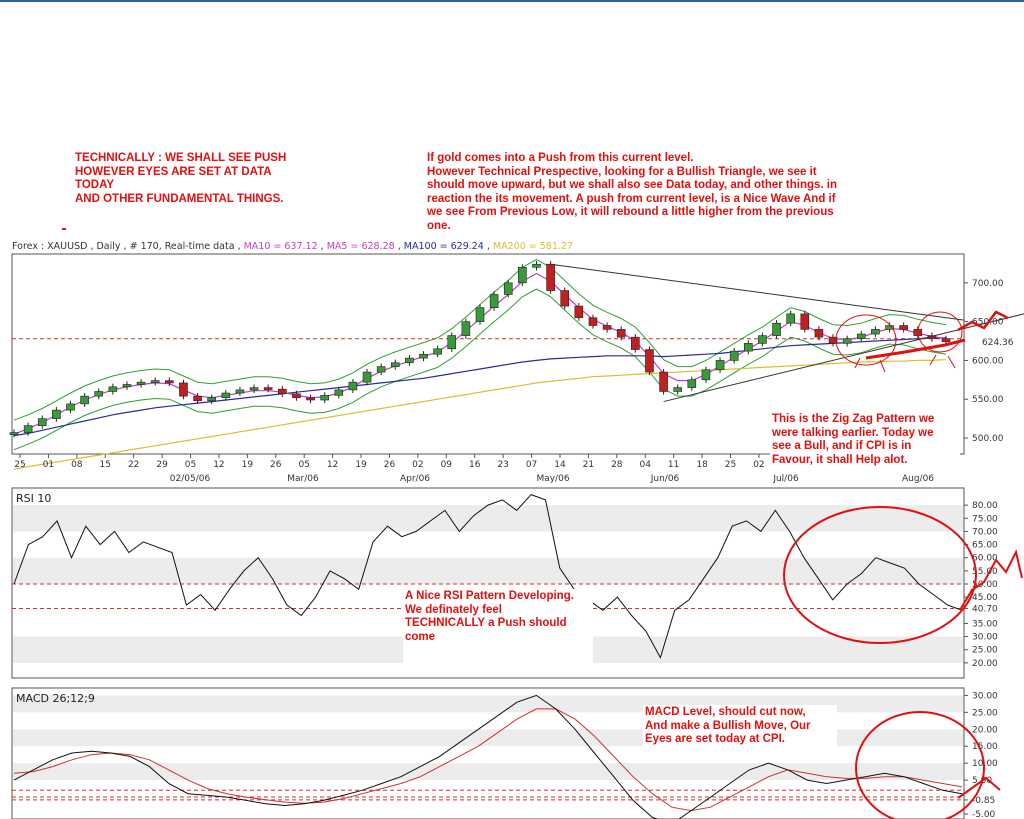  Describe the element at coordinates (281, 246) in the screenshot. I see `header-ma10: MA10 = 637.12` at that location.